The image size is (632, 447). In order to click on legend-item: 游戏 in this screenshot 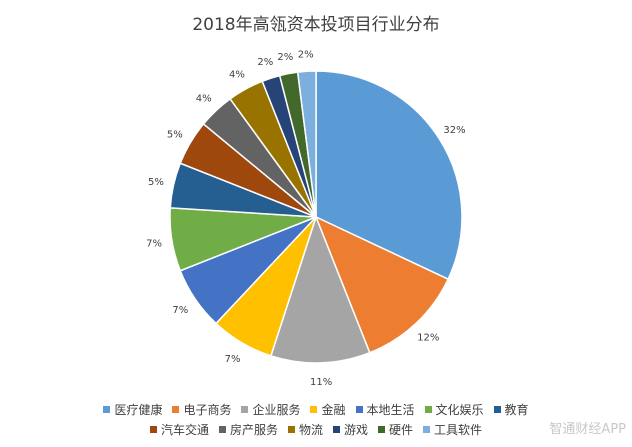, I will do `click(350, 429)`.